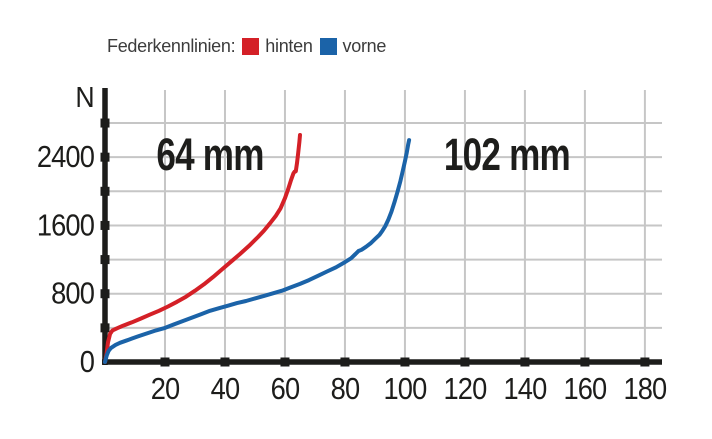  Describe the element at coordinates (66, 158) in the screenshot. I see `y-tick-label: 2400` at that location.